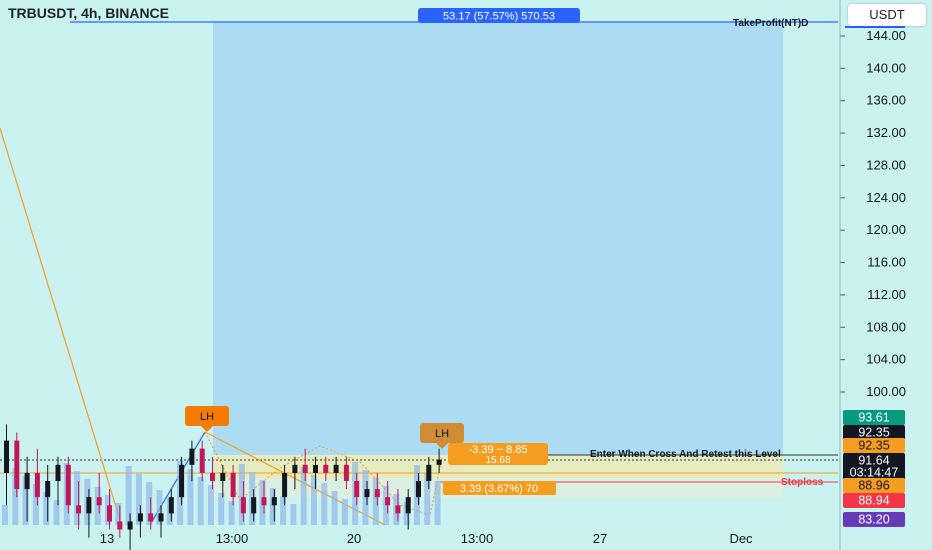  I want to click on price-tick-label: 112.00, so click(886, 294).